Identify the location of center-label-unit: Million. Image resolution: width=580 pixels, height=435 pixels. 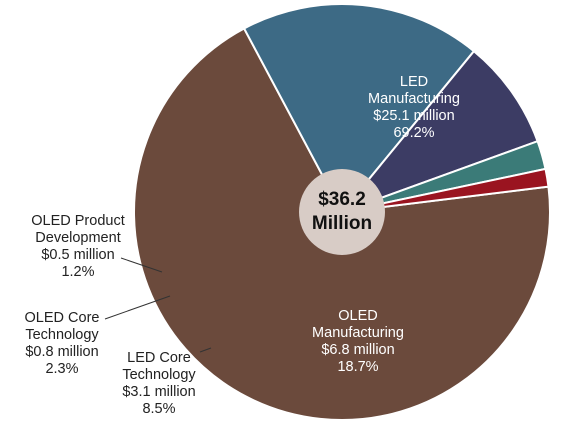
(342, 223).